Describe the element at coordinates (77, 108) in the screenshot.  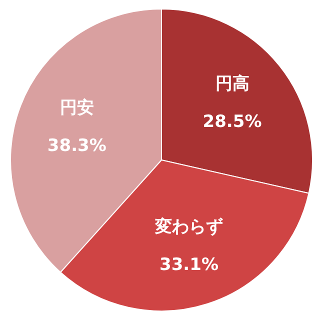
I see `slice-label: 円安` at that location.